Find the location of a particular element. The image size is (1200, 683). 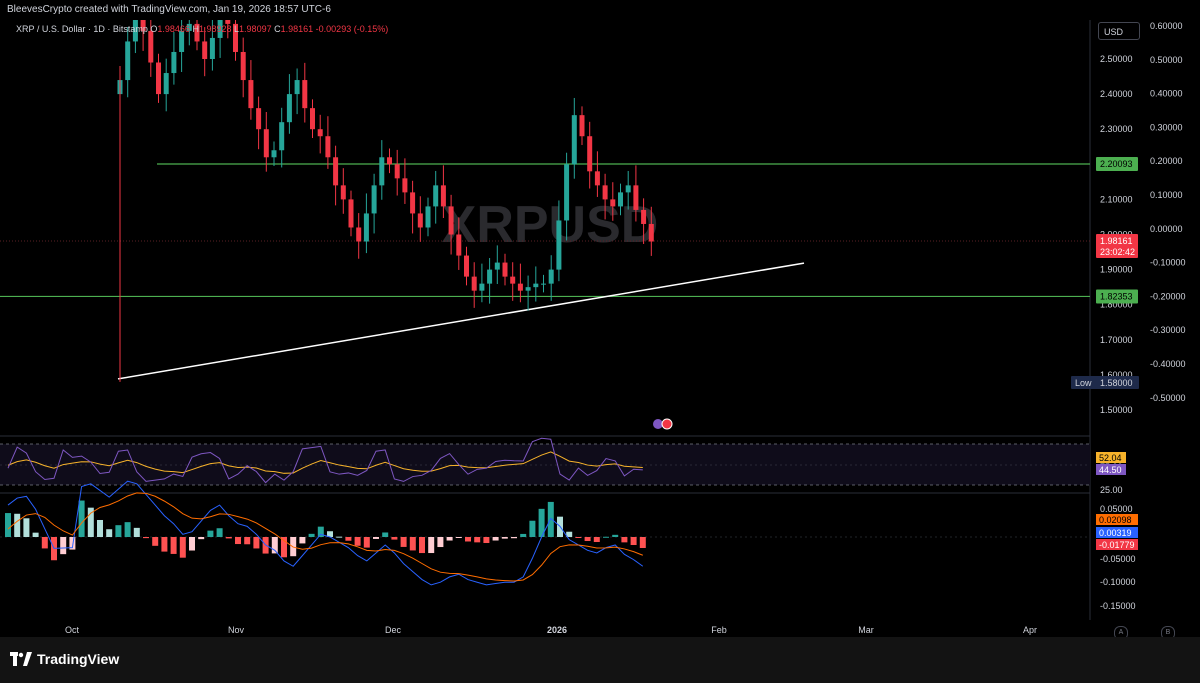

time-tick: Feb is located at coordinates (719, 630).